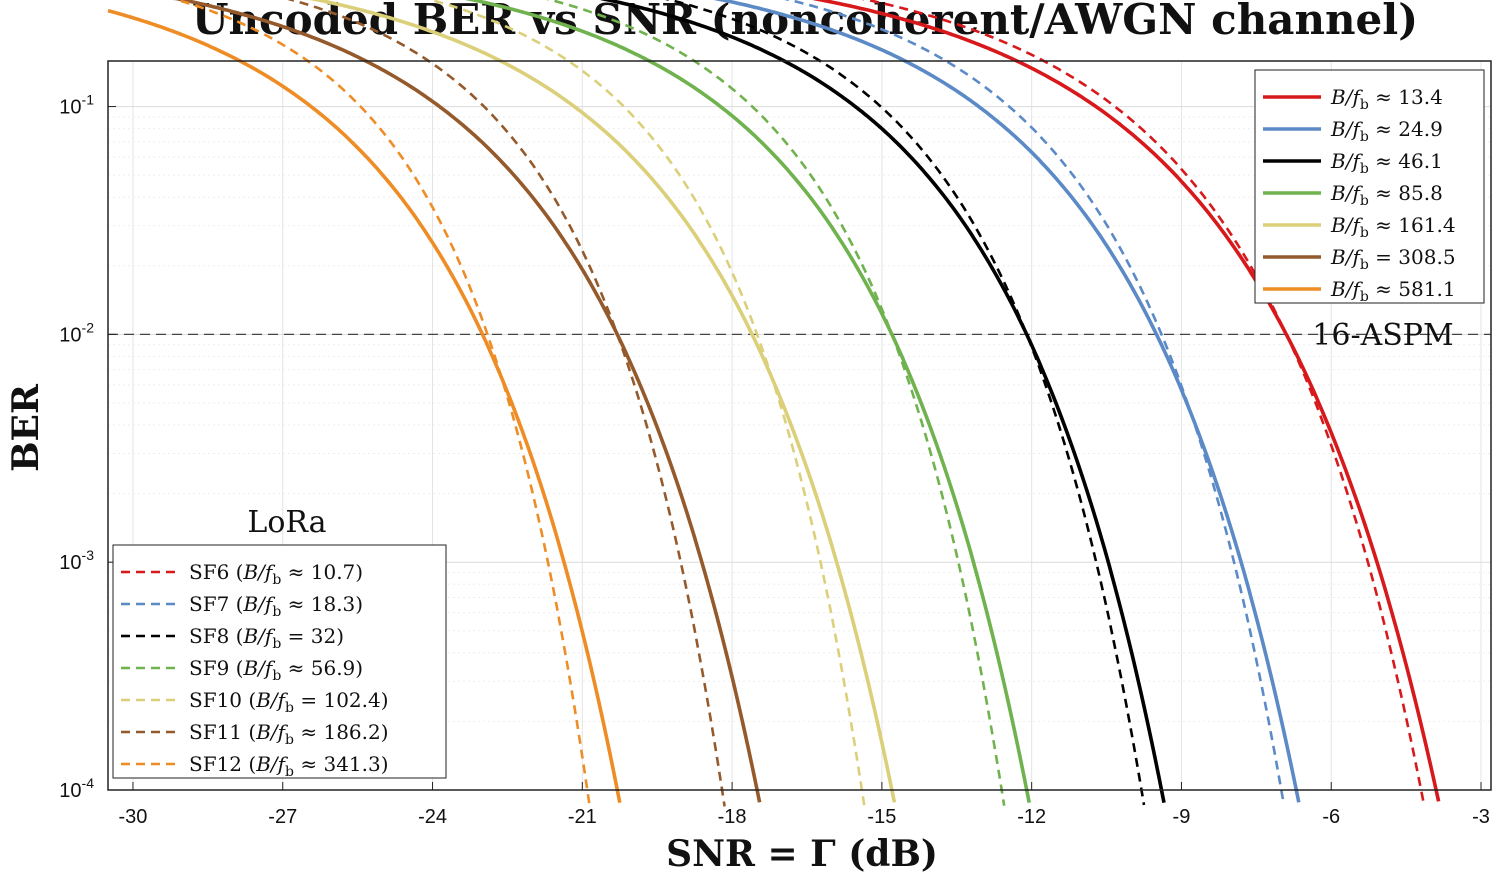  I want to click on x-tick-label: -6, so click(1331, 817).